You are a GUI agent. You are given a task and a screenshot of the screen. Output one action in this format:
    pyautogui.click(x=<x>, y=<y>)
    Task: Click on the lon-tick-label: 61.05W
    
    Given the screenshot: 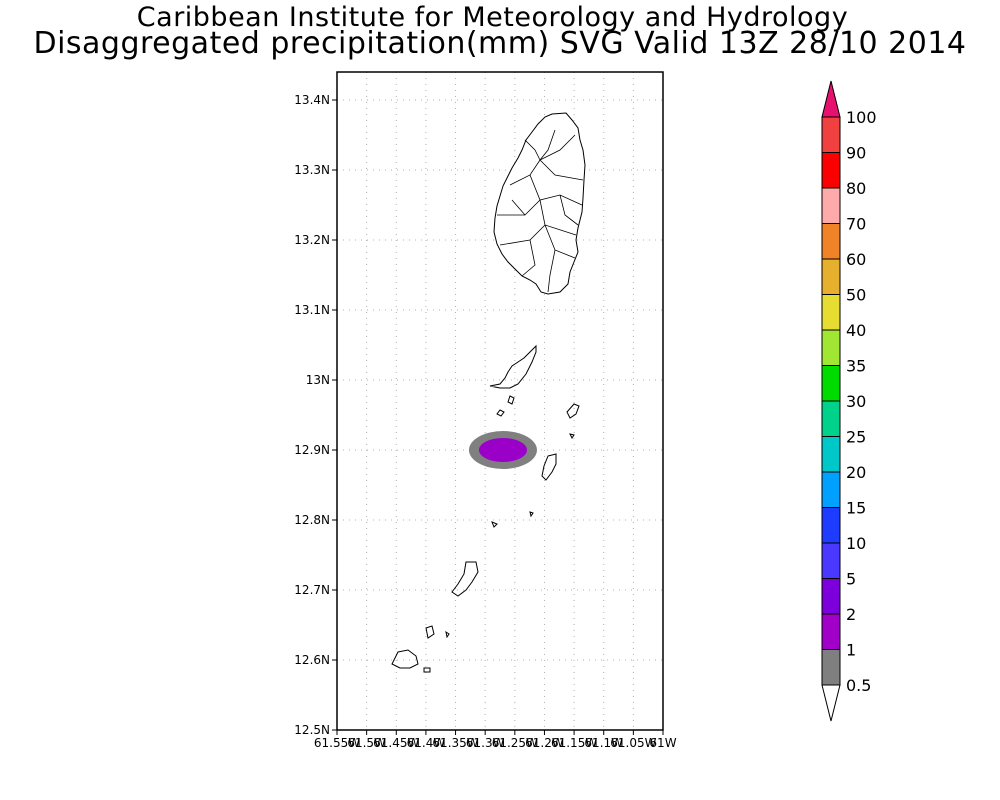 What is the action you would take?
    pyautogui.click(x=633, y=743)
    